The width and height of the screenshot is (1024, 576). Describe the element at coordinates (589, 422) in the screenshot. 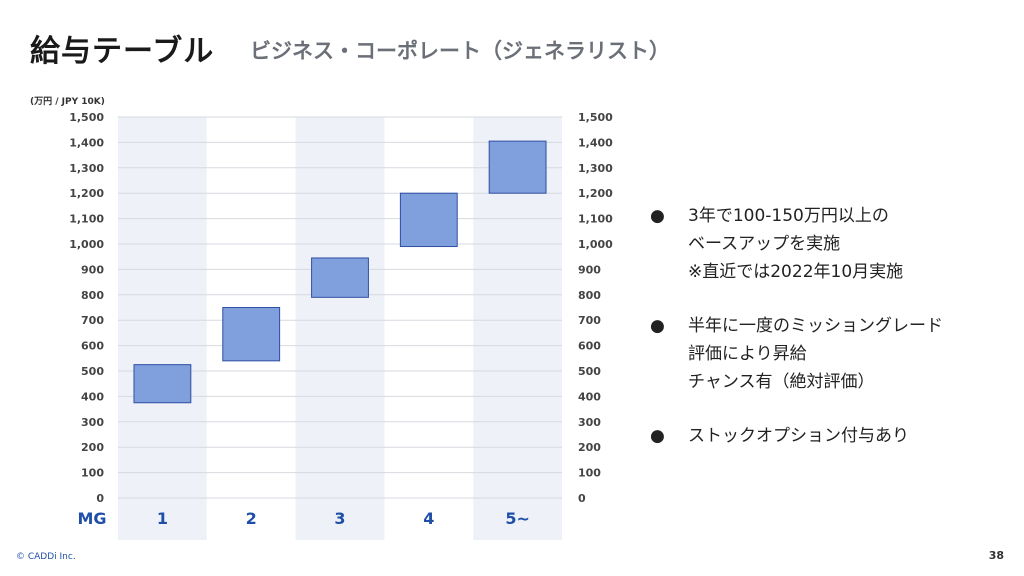

I see `y-tick-label-right: 300` at that location.